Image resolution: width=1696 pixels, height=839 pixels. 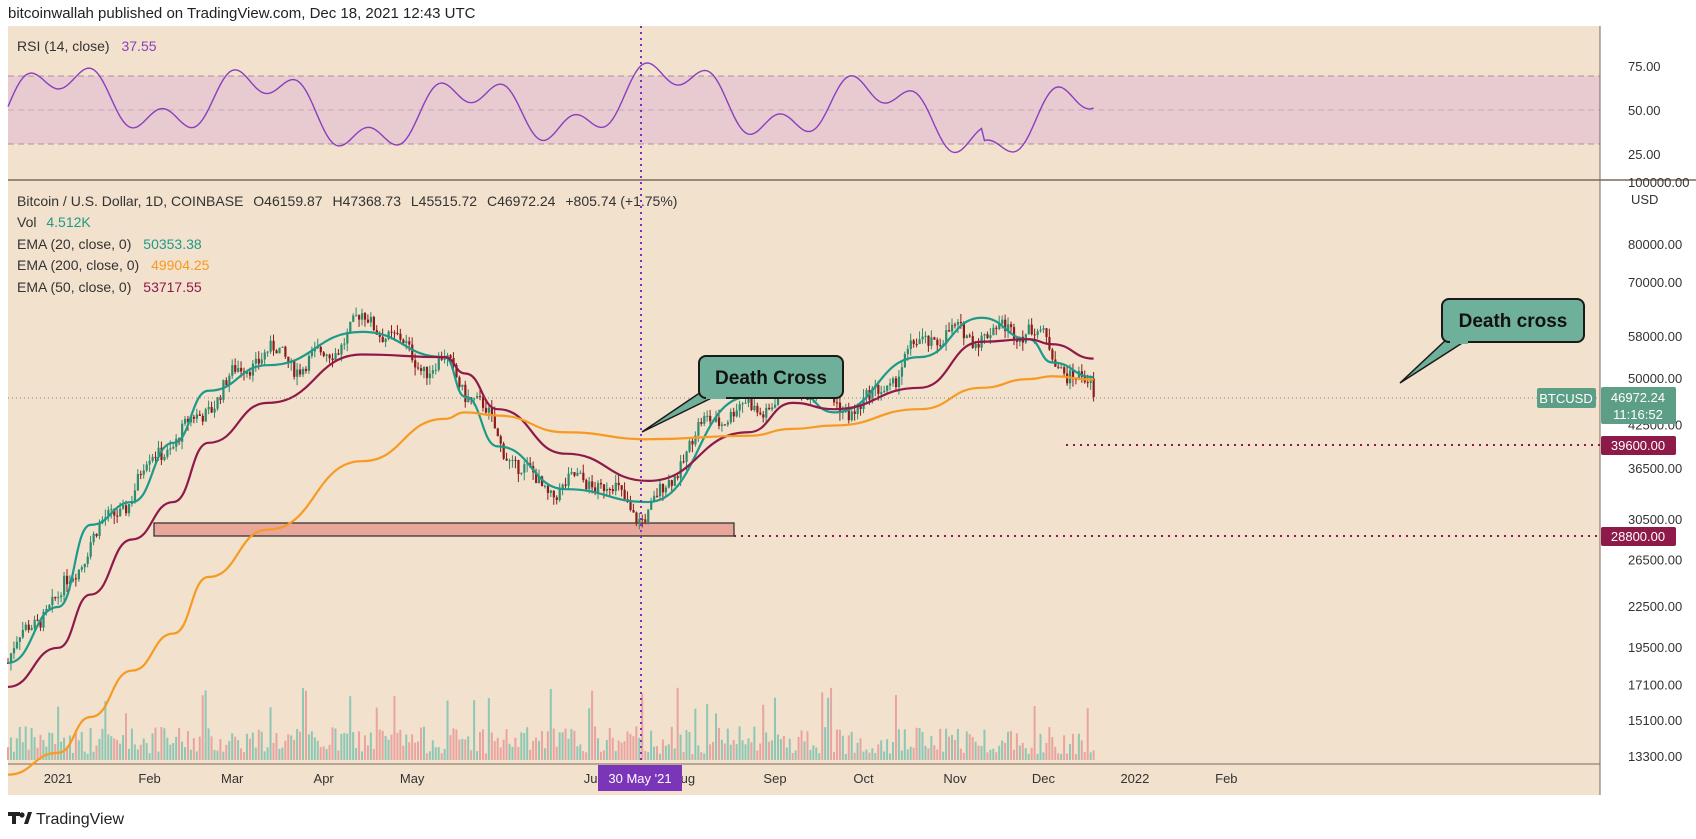 What do you see at coordinates (444, 201) in the screenshot?
I see `ohlc-low: L45515.72` at bounding box center [444, 201].